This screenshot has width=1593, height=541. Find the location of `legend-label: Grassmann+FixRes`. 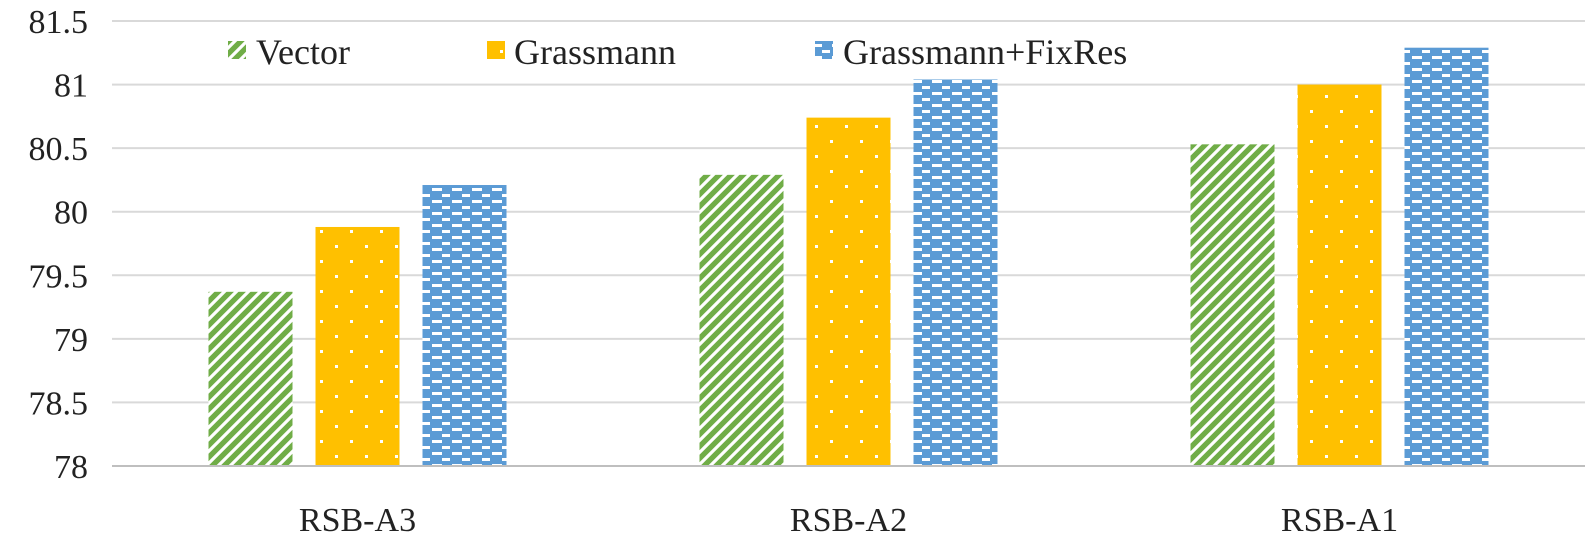

legend-label: Grassmann+FixRes is located at coordinates (985, 52).